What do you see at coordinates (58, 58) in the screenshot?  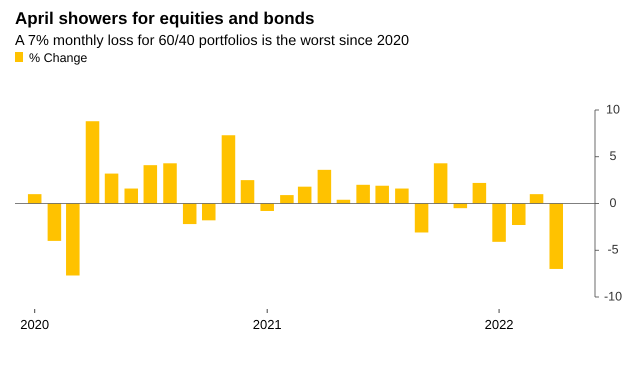 I see `legend-label: % Change` at bounding box center [58, 58].